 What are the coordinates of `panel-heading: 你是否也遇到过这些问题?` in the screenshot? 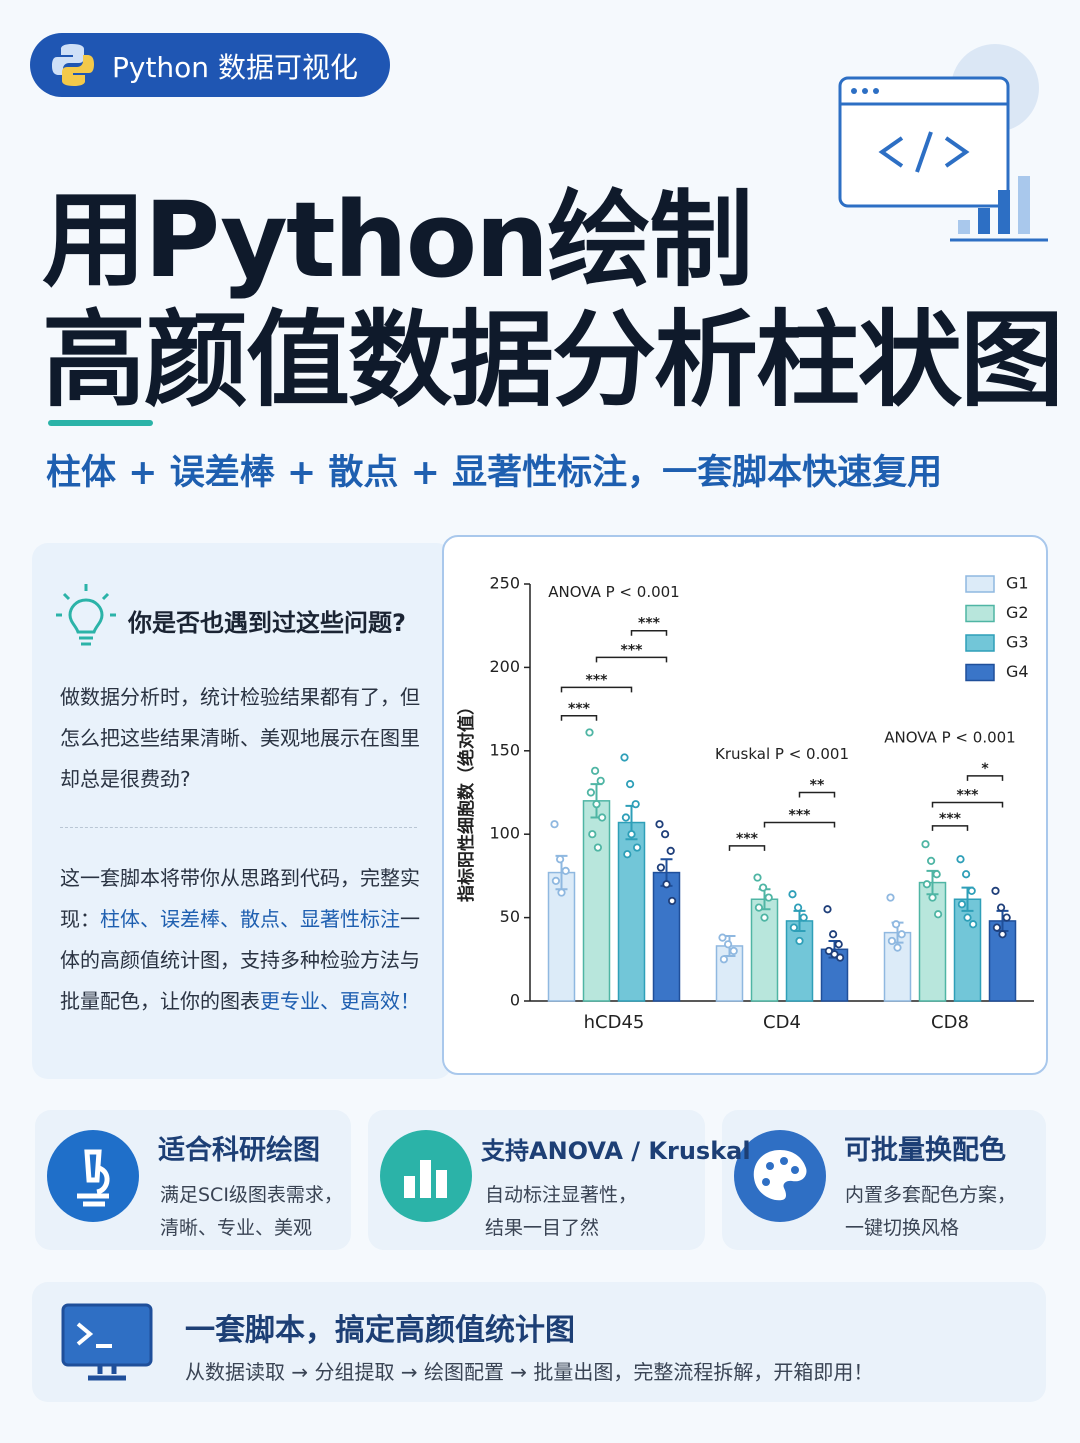 It's located at (267, 623).